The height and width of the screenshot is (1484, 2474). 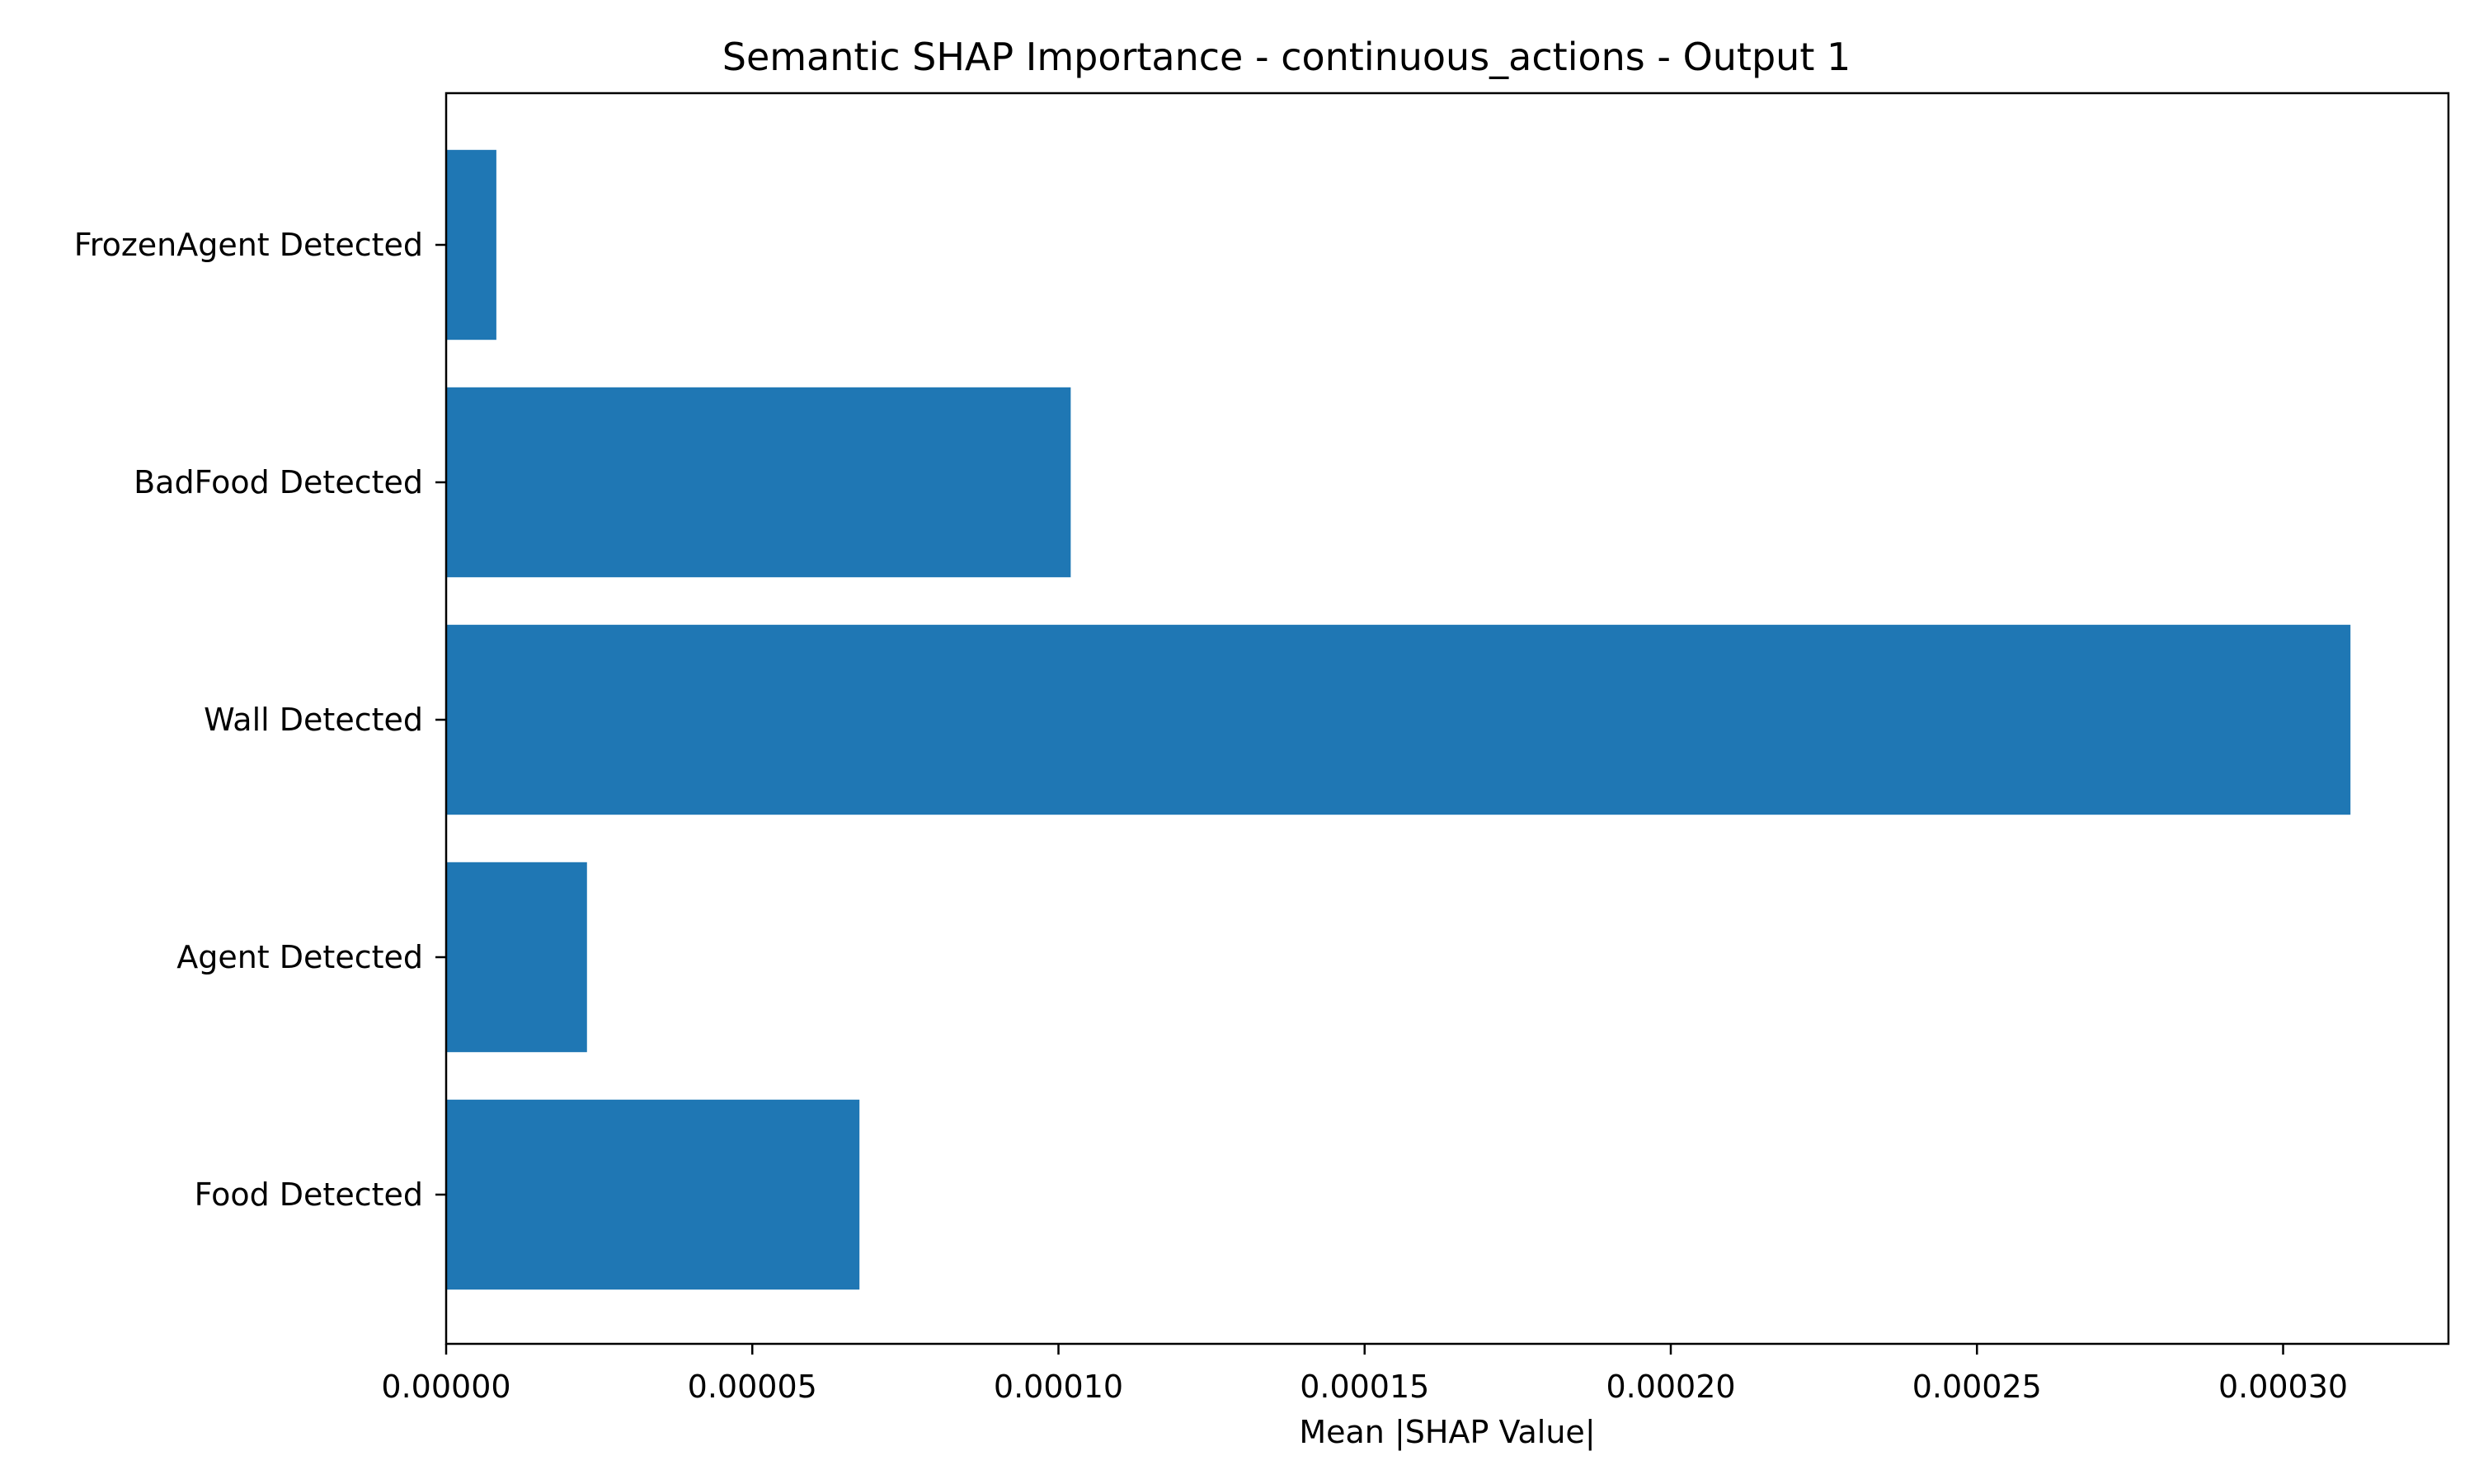 I want to click on bar-frozenagent-detected, so click(x=471, y=244).